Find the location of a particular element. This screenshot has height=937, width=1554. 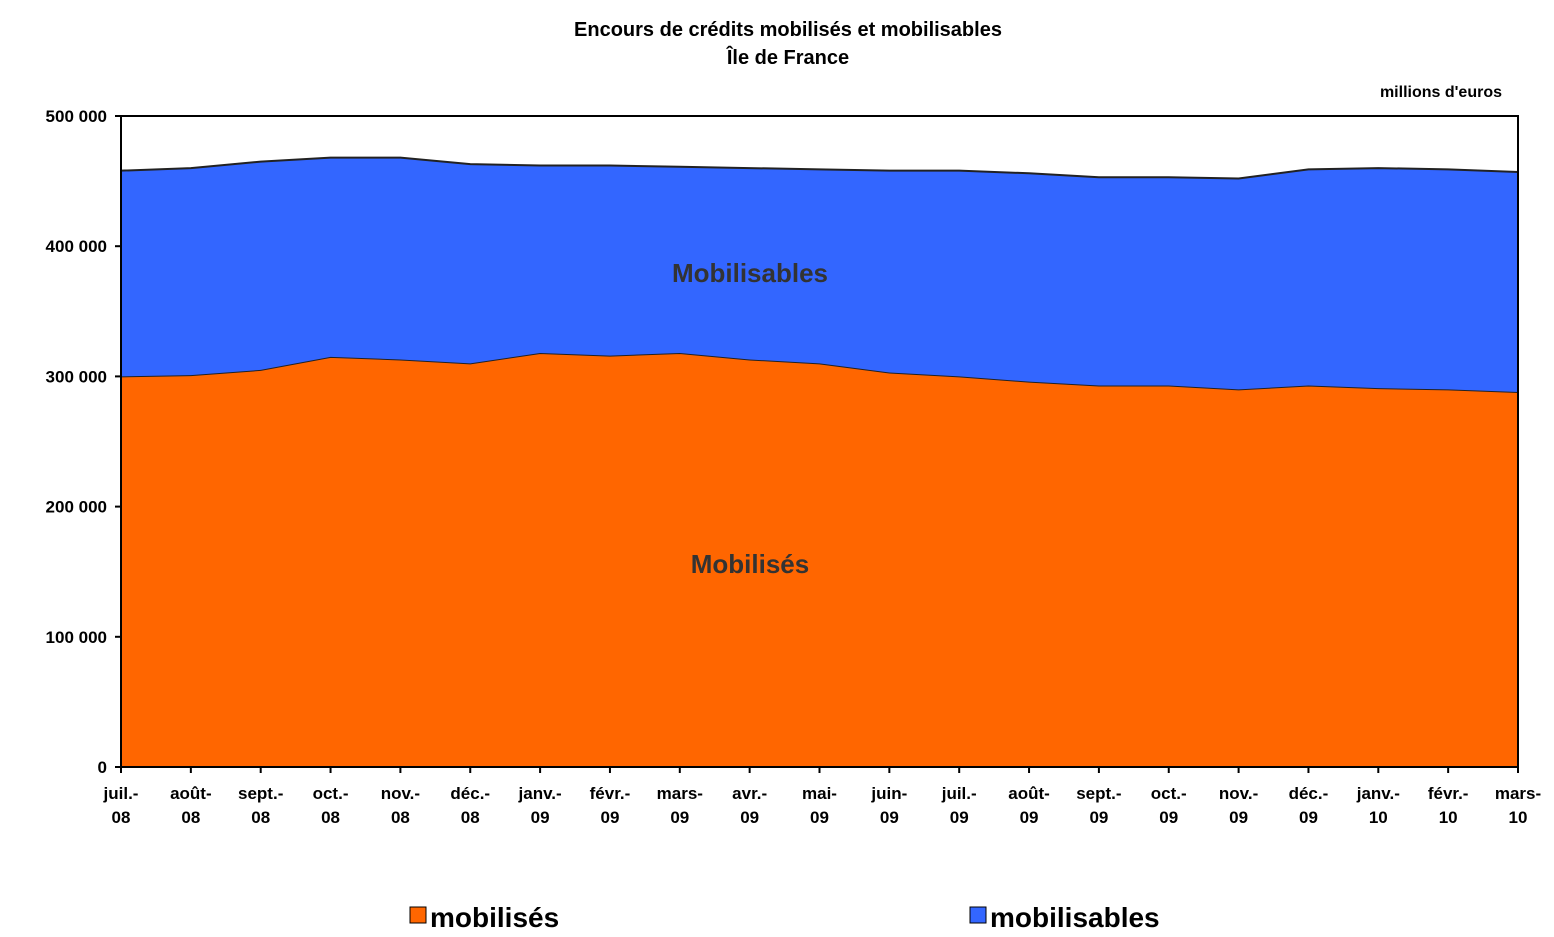

x-tick-label: févr.-10 is located at coordinates (1448, 805).